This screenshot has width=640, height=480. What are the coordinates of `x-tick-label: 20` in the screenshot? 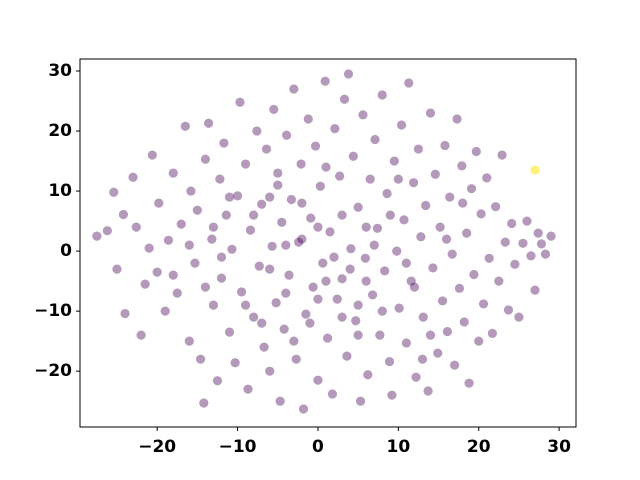 It's located at (479, 447).